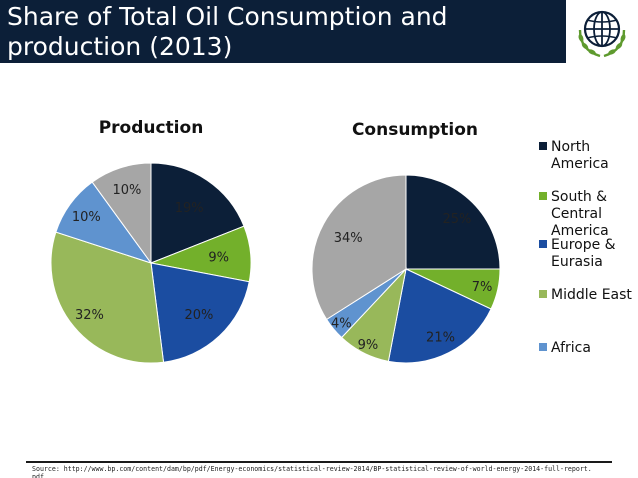 The image size is (638, 478). I want to click on consumption-slice-europe-eurasia, so click(439, 316).